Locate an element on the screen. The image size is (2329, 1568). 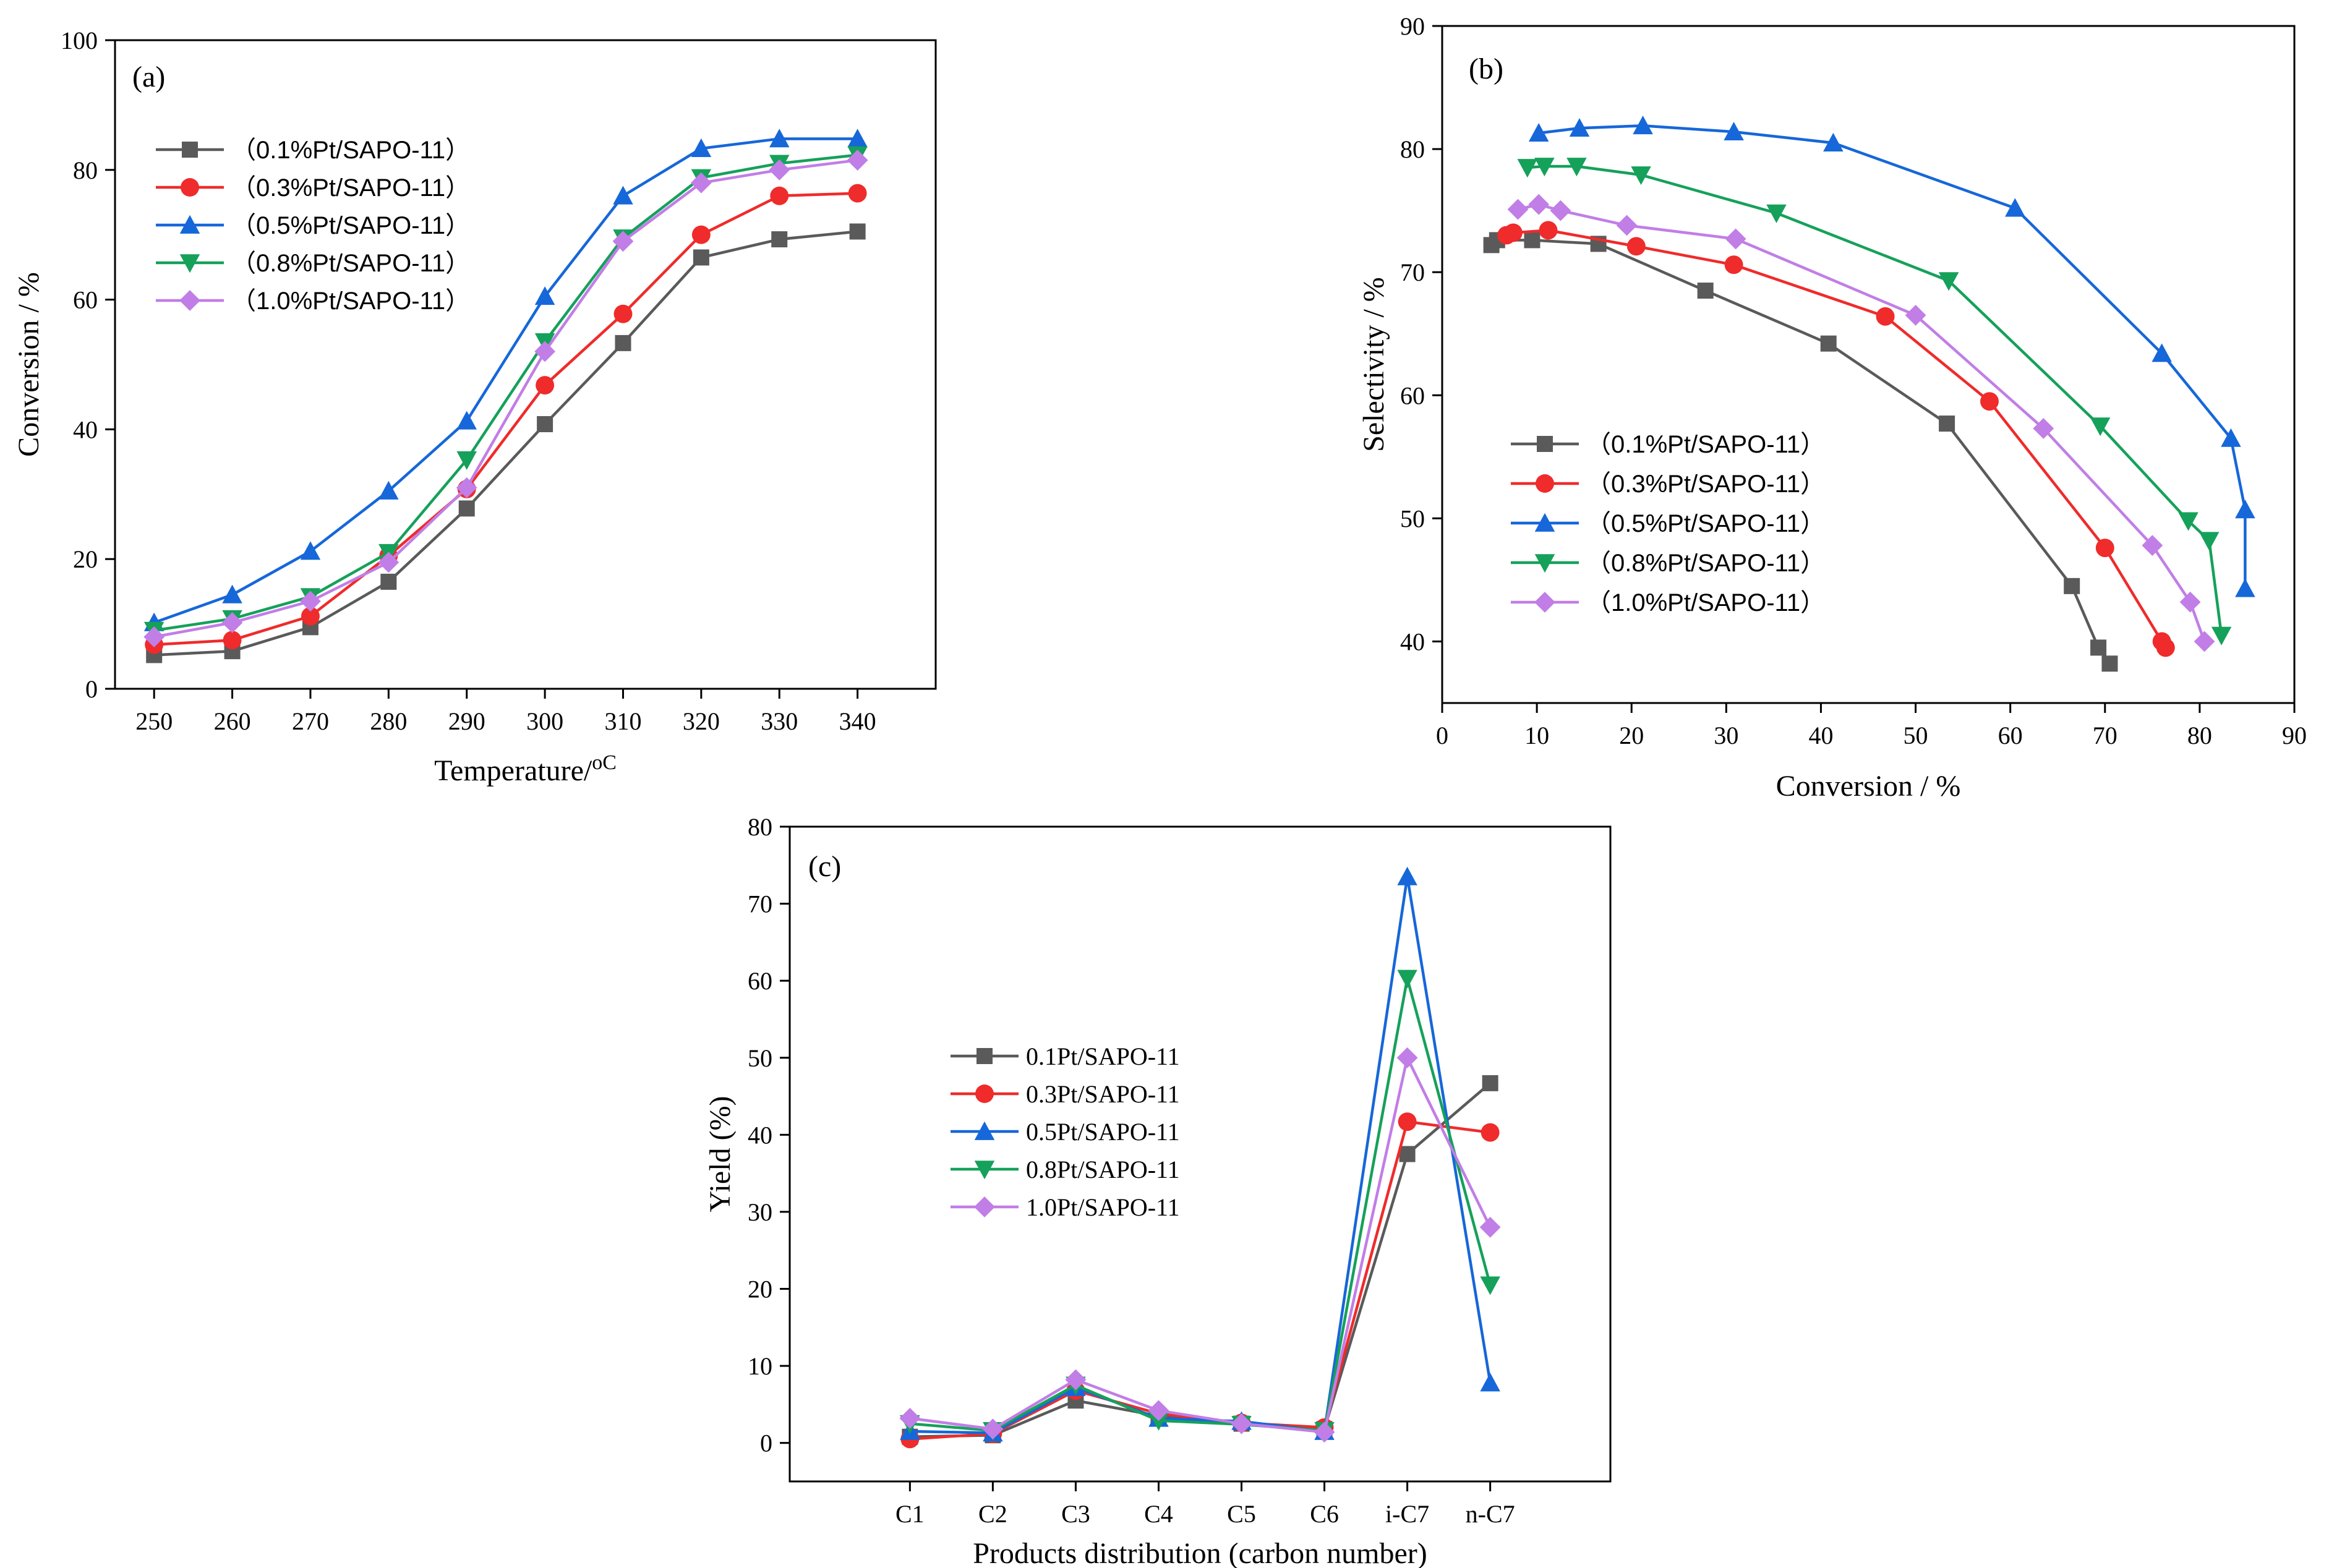
x-tick-label: 270 is located at coordinates (310, 721).